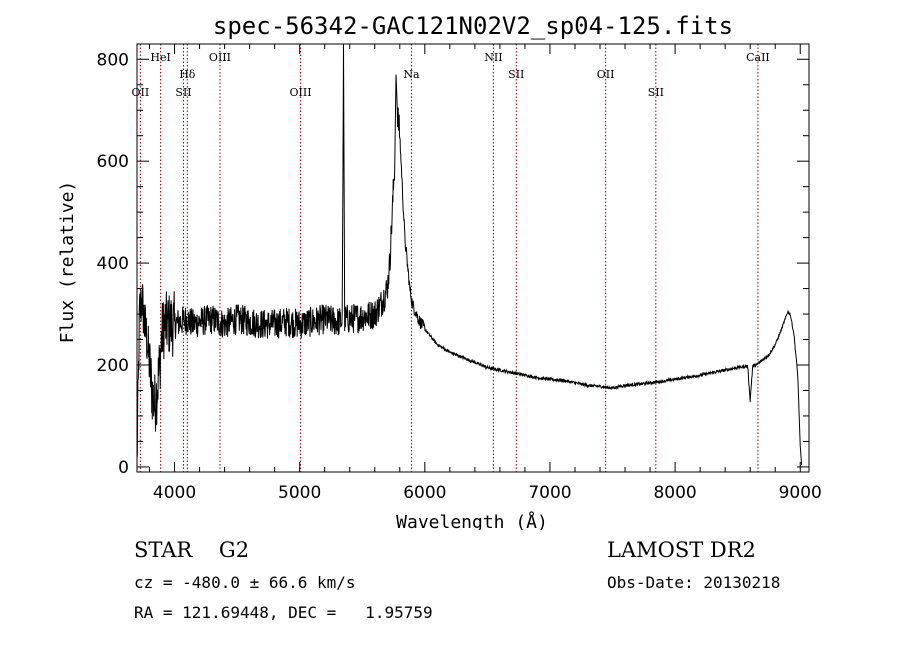  I want to click on line-marker-label: HeI, so click(160, 57).